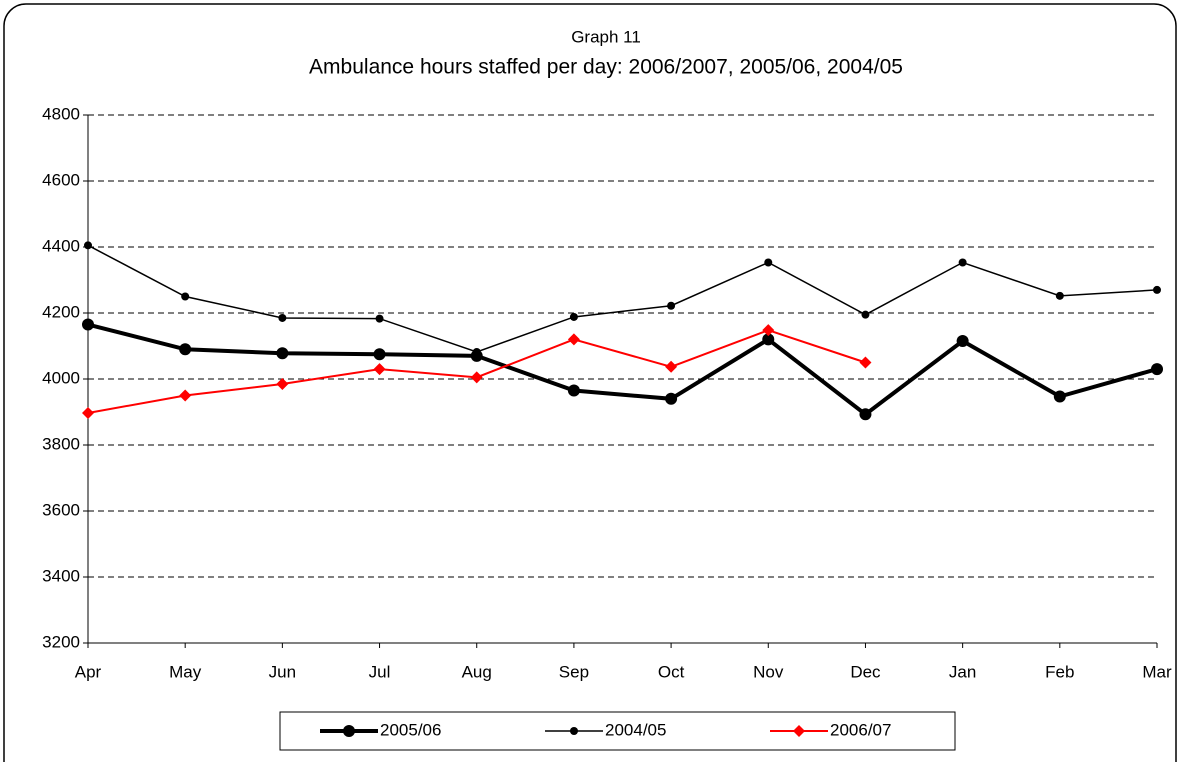  I want to click on x-tick-label: Oct, so click(671, 671).